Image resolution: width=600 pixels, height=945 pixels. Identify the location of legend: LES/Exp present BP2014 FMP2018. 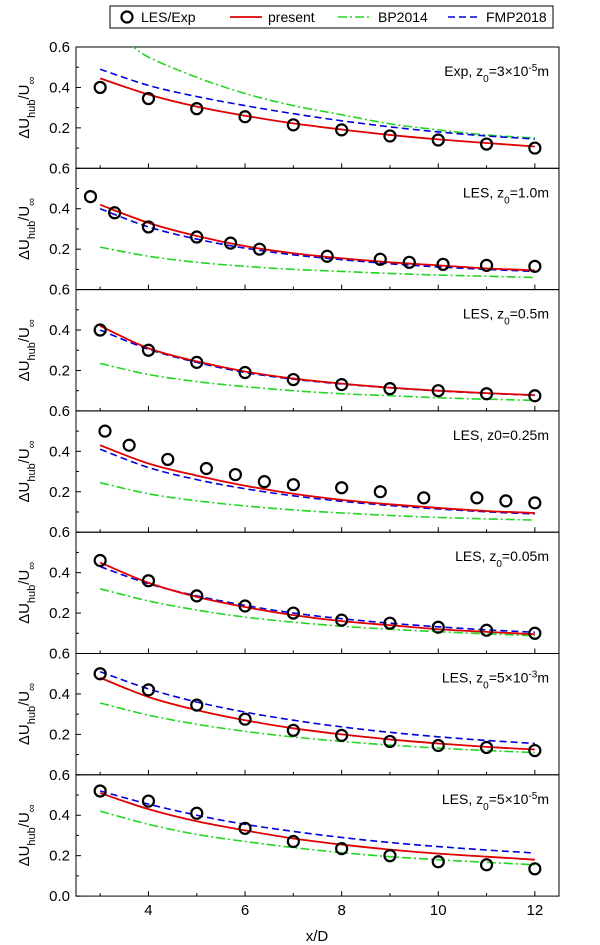
(331, 17).